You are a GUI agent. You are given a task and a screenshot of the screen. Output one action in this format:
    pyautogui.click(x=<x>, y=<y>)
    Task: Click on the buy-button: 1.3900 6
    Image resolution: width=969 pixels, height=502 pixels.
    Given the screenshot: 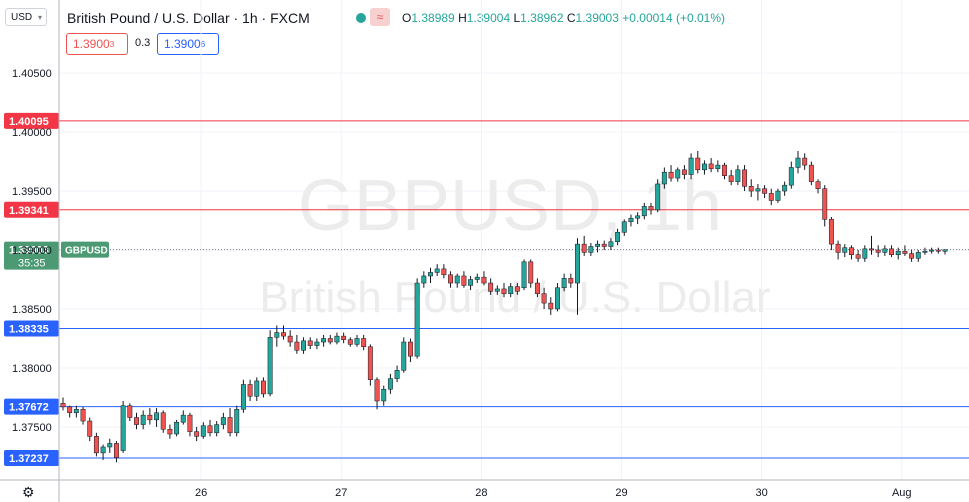 What is the action you would take?
    pyautogui.click(x=188, y=44)
    